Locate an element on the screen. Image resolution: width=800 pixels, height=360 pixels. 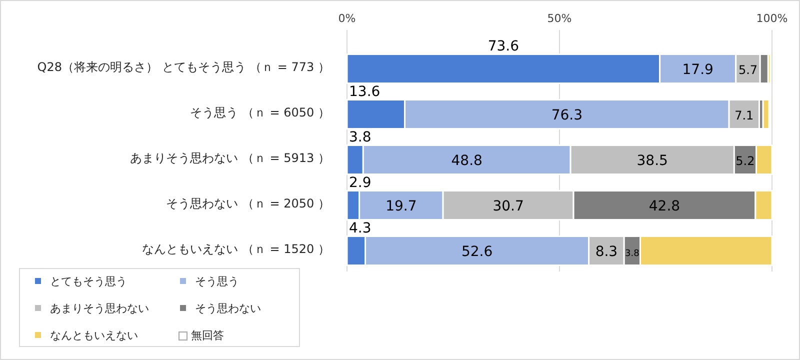
y-tick-label: そう思わない （ｎ = 2050 ） is located at coordinates (248, 203).